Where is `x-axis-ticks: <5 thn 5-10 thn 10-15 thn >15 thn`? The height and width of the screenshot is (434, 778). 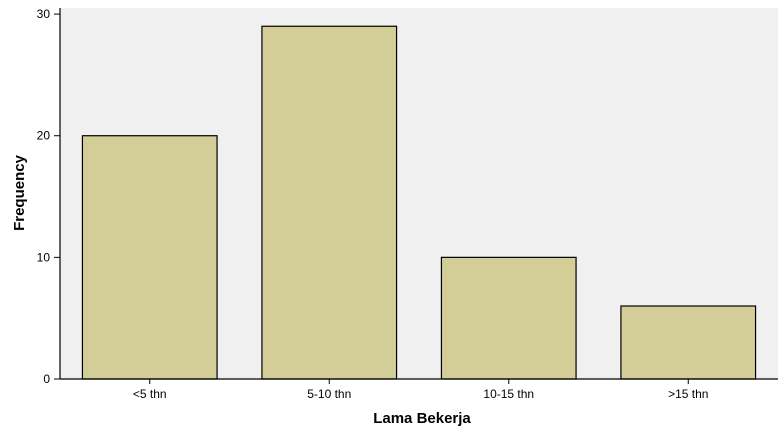 x-axis-ticks: <5 thn 5-10 thn 10-15 thn >15 thn is located at coordinates (420, 390).